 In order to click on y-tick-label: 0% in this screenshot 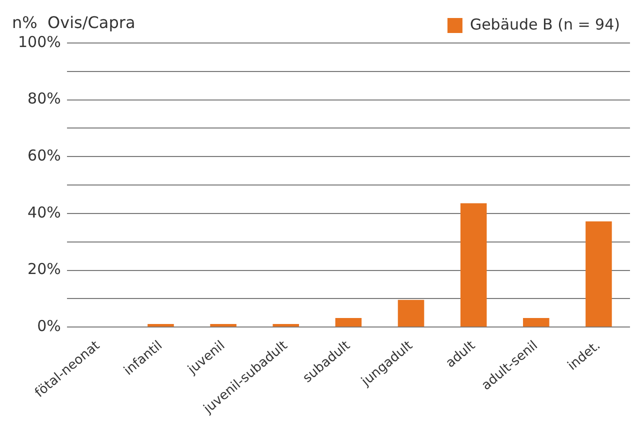, I will do `click(49, 326)`.